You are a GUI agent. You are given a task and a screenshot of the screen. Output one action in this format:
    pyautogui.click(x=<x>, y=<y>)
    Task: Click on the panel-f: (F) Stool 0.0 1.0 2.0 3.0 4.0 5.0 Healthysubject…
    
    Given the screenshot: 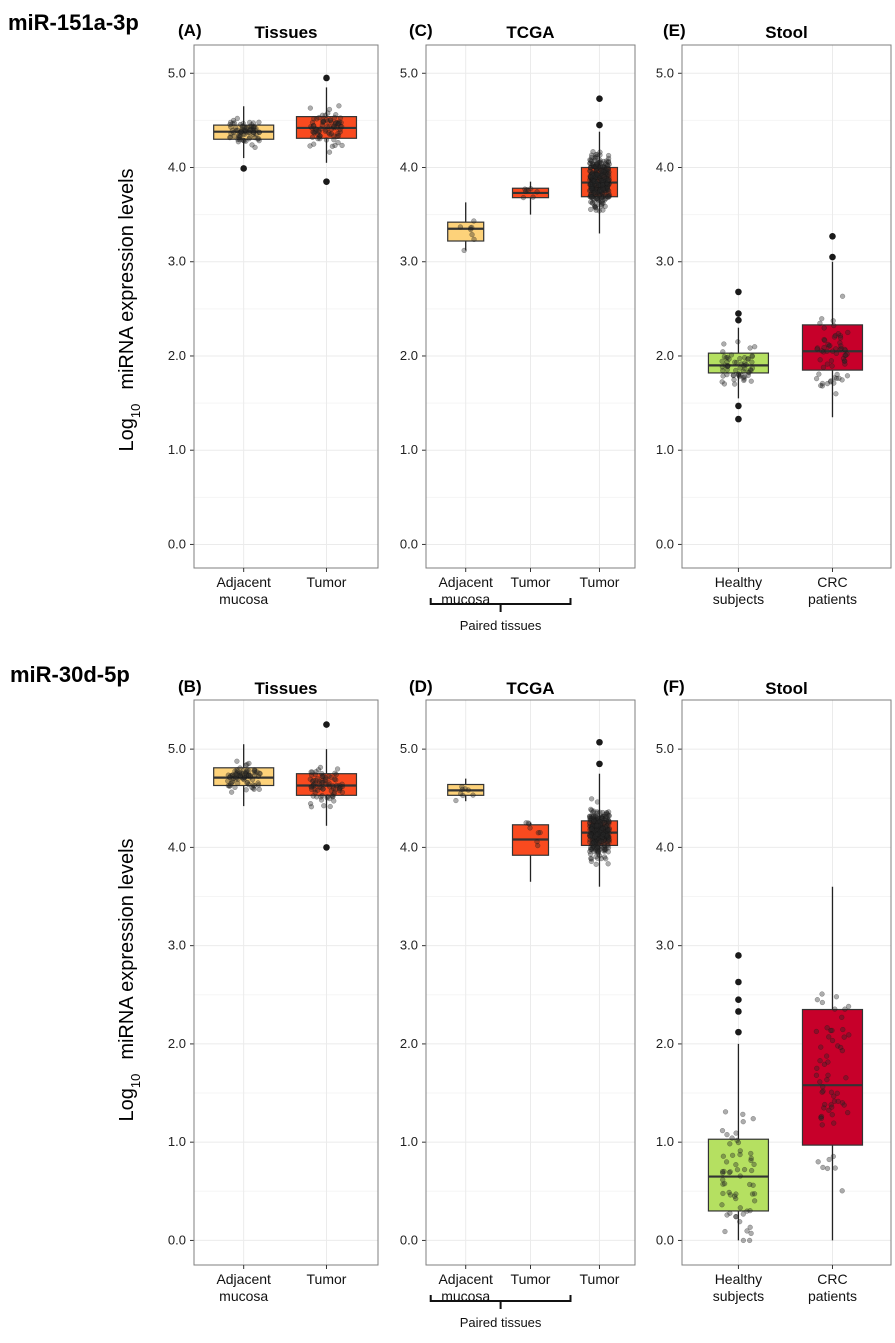 What is the action you would take?
    pyautogui.click(x=774, y=990)
    